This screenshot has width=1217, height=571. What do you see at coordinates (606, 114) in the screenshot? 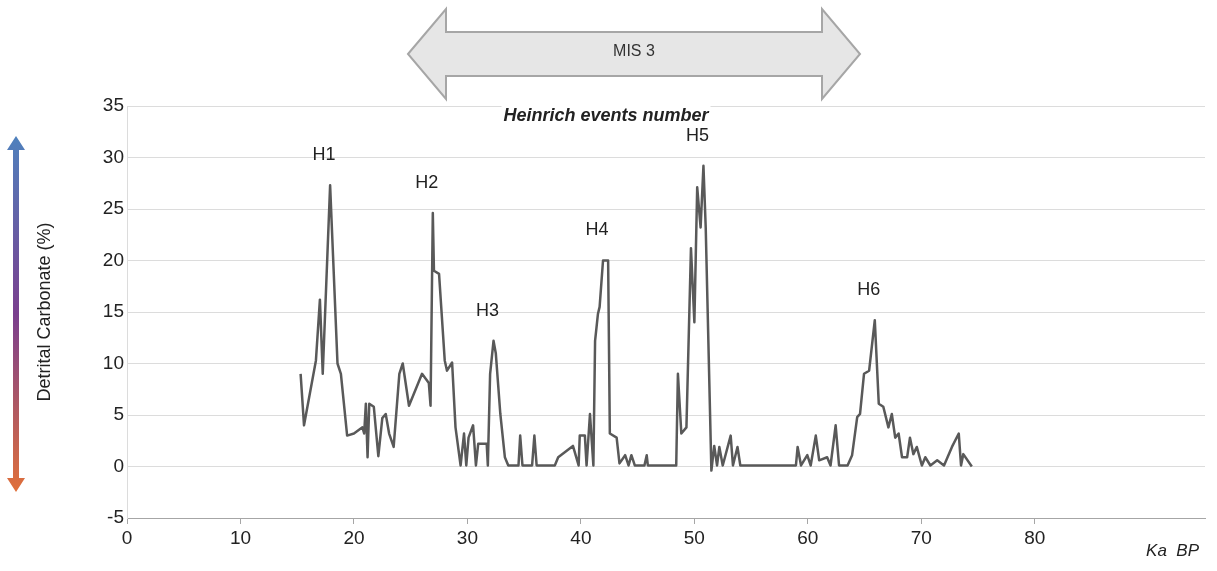
I see `chart-title: Heinrich events number` at bounding box center [606, 114].